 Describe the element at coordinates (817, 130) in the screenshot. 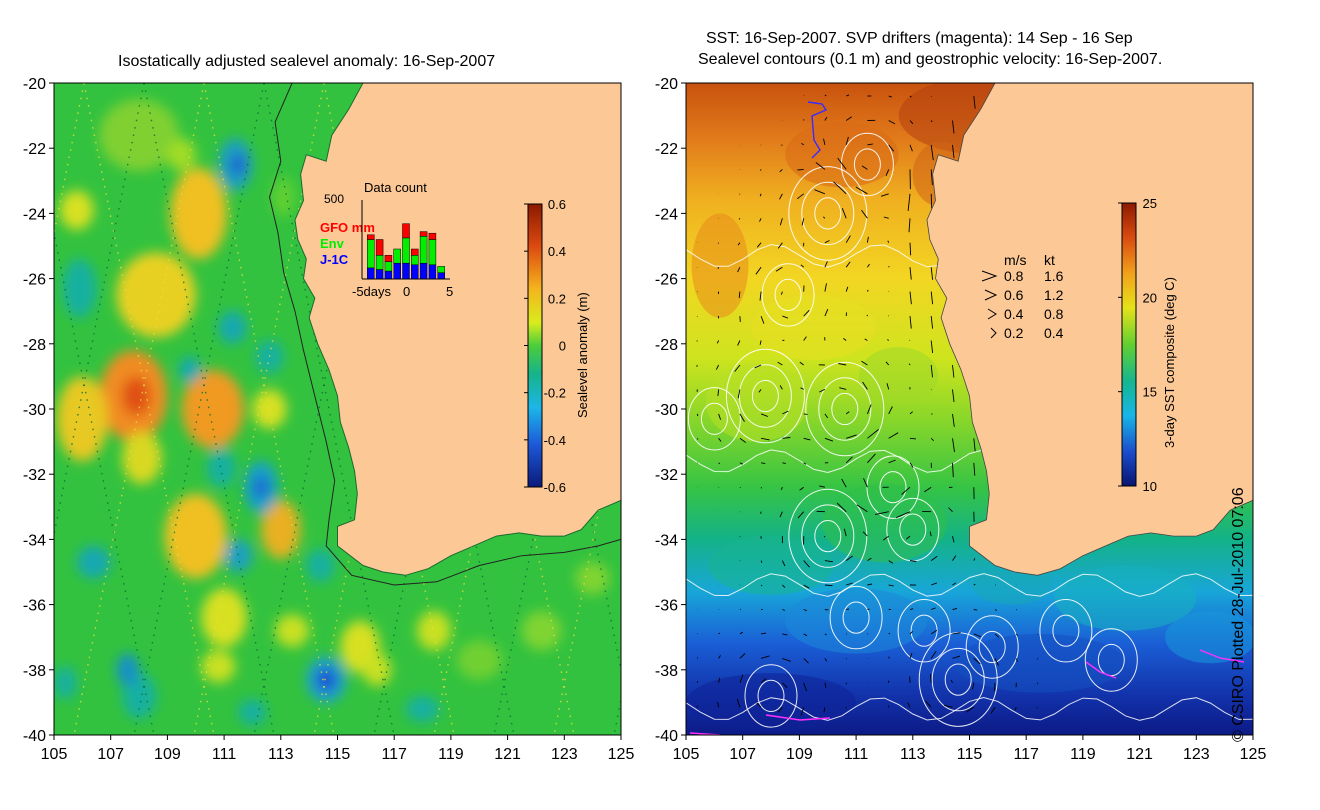

I see `drifter-track-north` at that location.